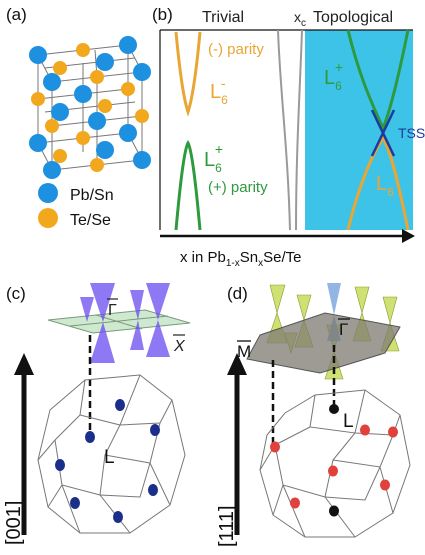 This screenshot has width=425, height=555. I want to click on l6-plus-topo-label: L6+, so click(333, 76).